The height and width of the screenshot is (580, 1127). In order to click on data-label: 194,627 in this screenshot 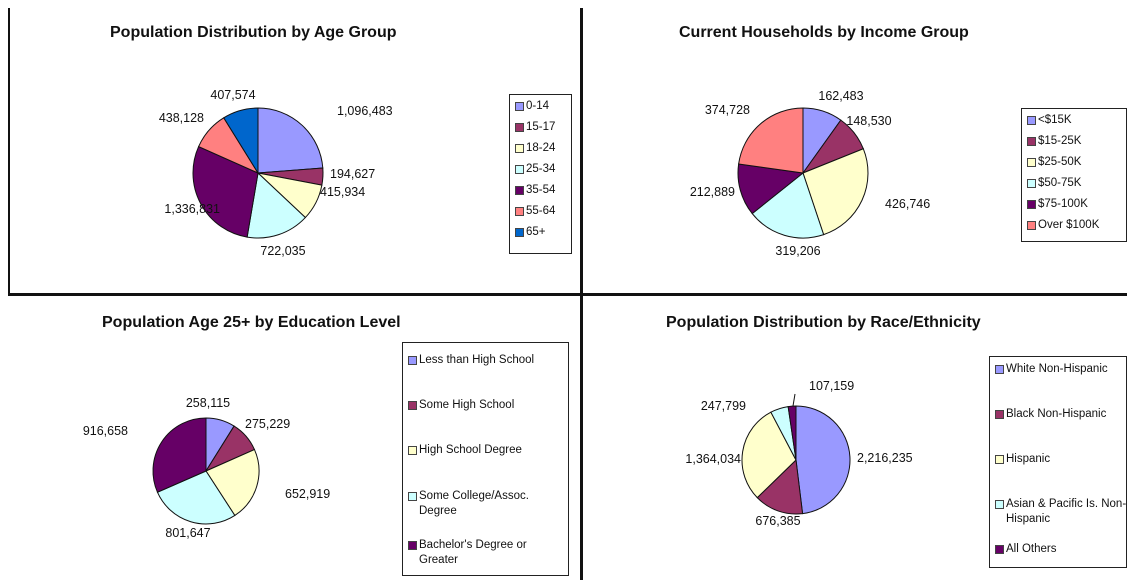, I will do `click(352, 174)`.